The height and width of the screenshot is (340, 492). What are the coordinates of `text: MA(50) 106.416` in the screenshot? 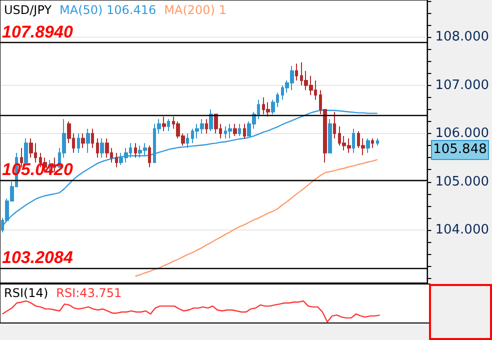 It's located at (108, 10).